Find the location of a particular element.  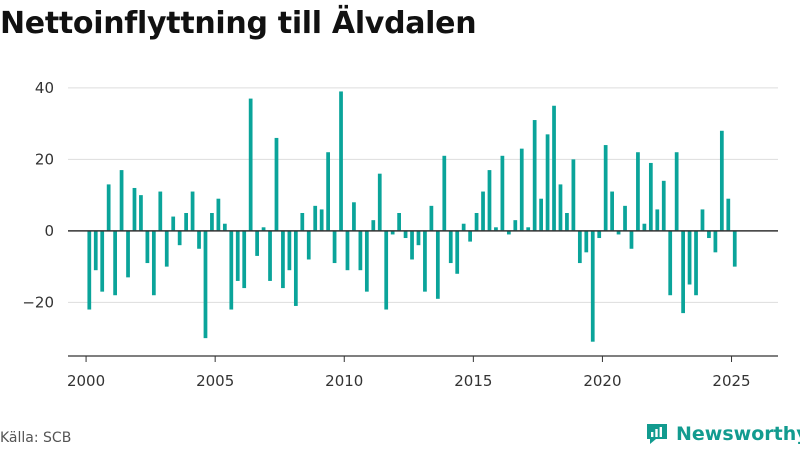

source-note: Källa: SCB is located at coordinates (36, 438).